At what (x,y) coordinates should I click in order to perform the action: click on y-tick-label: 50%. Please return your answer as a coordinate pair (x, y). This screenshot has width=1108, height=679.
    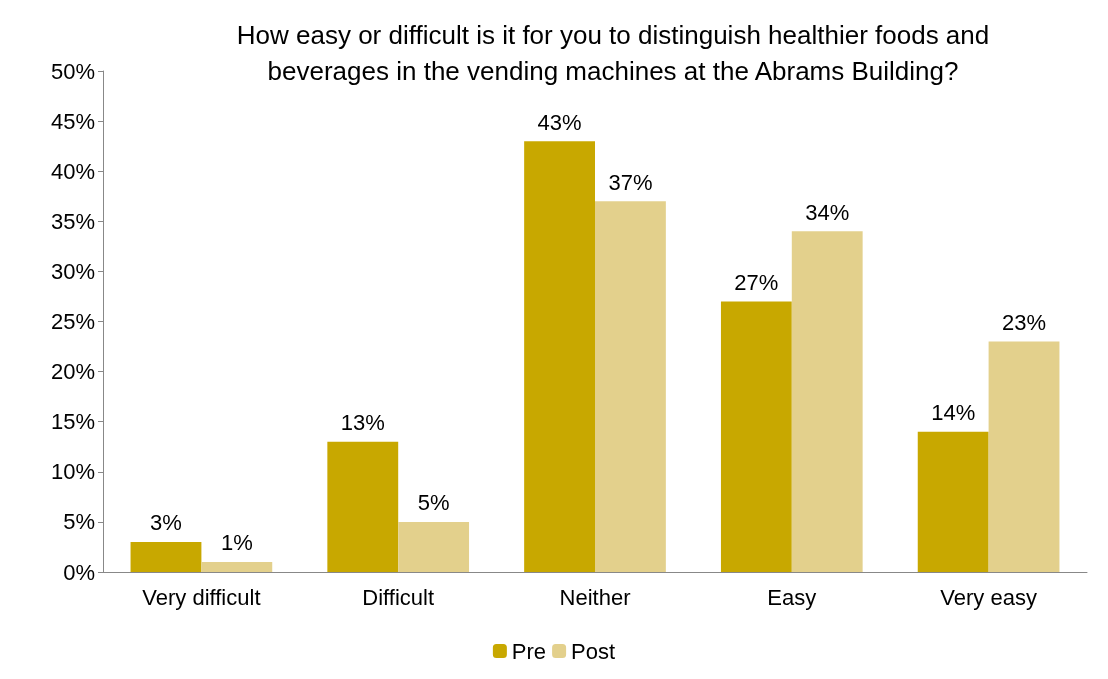
    Looking at the image, I should click on (72, 71).